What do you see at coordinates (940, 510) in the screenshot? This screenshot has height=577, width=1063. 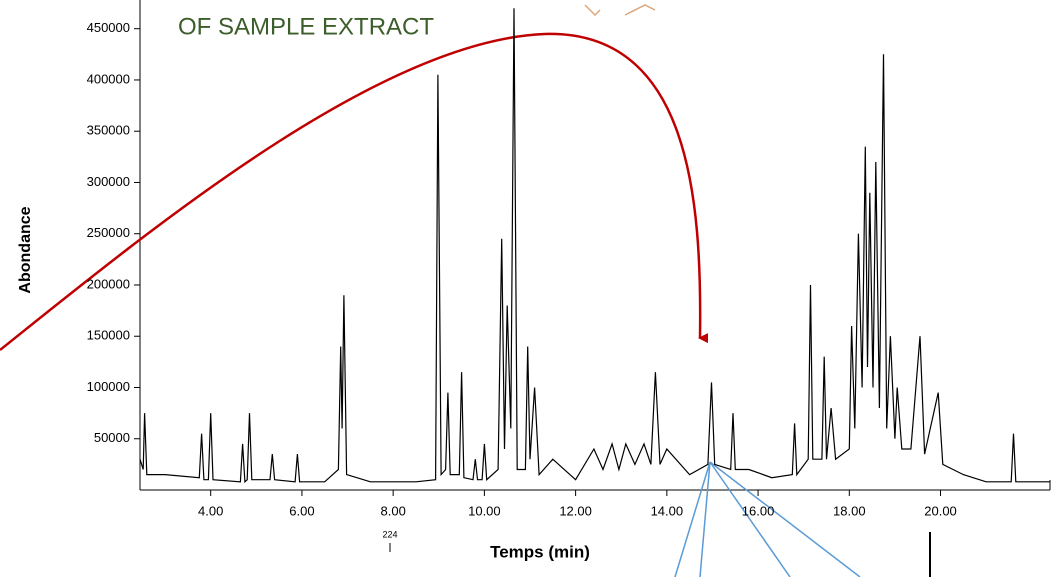 I see `x-tick-label: 20.00` at bounding box center [940, 510].